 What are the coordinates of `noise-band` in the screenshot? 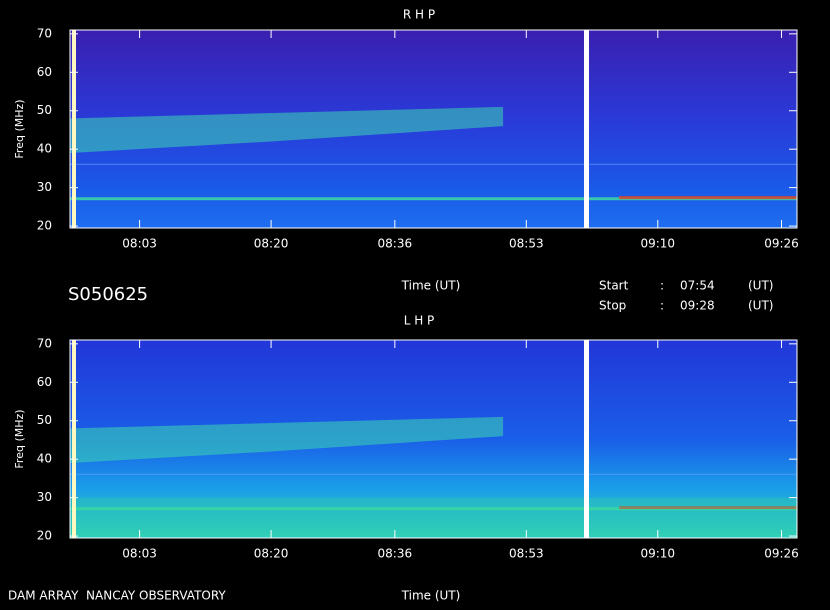 It's located at (433, 517).